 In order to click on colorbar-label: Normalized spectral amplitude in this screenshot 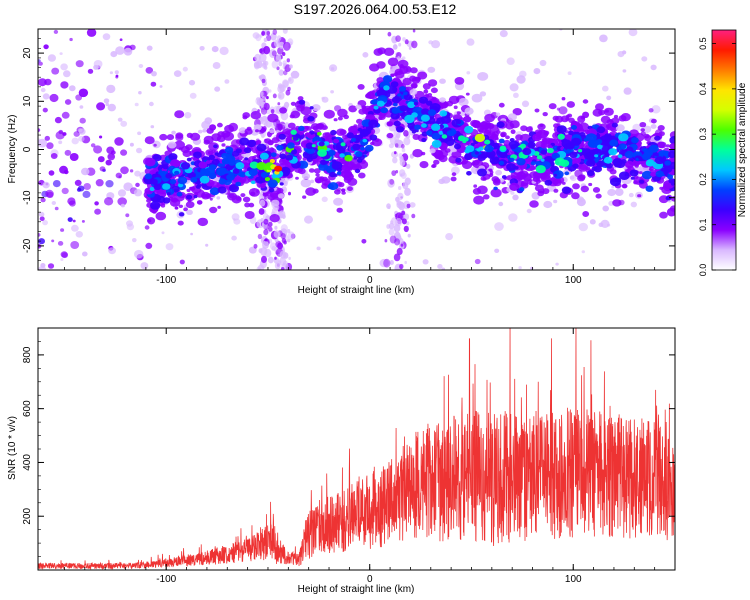, I will do `click(742, 149)`.